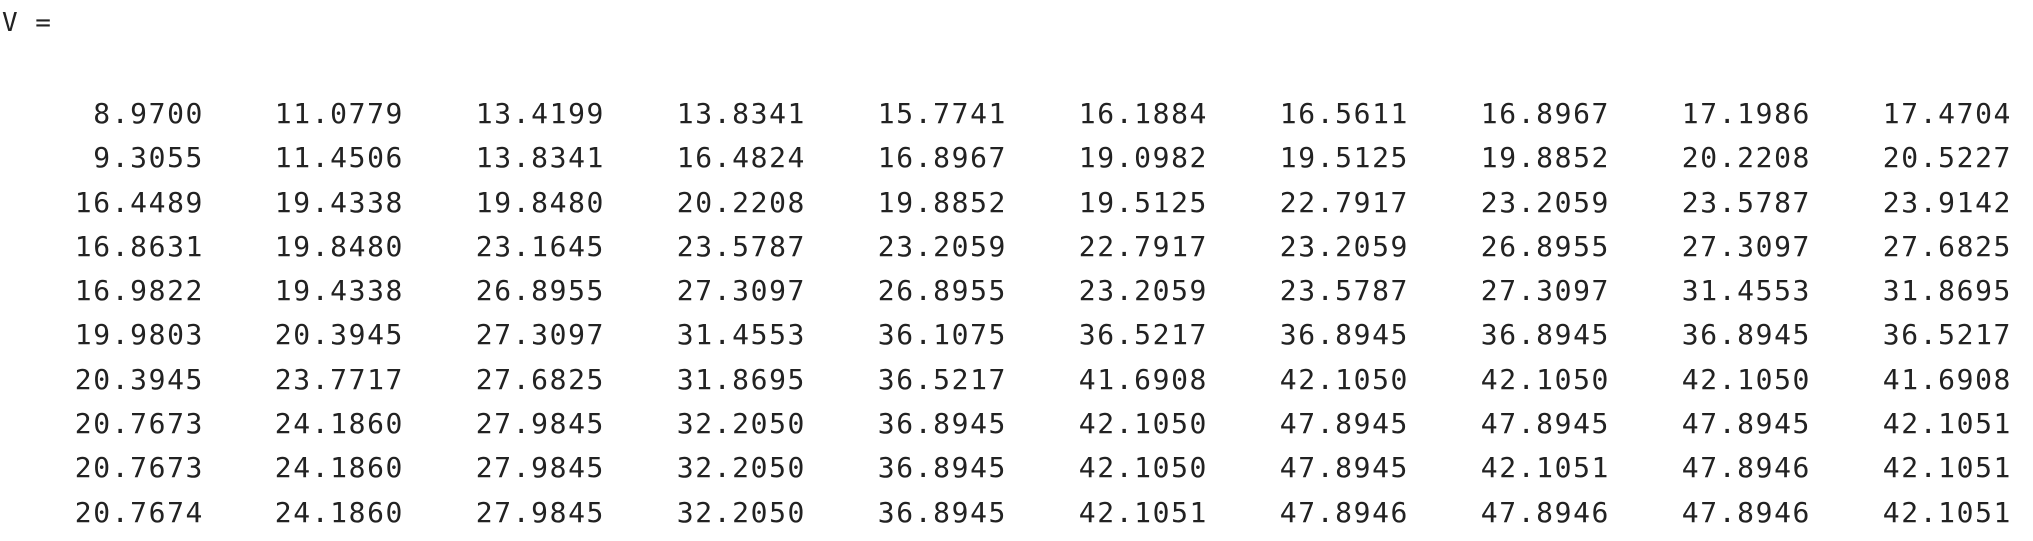 This screenshot has width=2033, height=541. What do you see at coordinates (139, 291) in the screenshot?
I see `matrix-cell: 16.9822` at bounding box center [139, 291].